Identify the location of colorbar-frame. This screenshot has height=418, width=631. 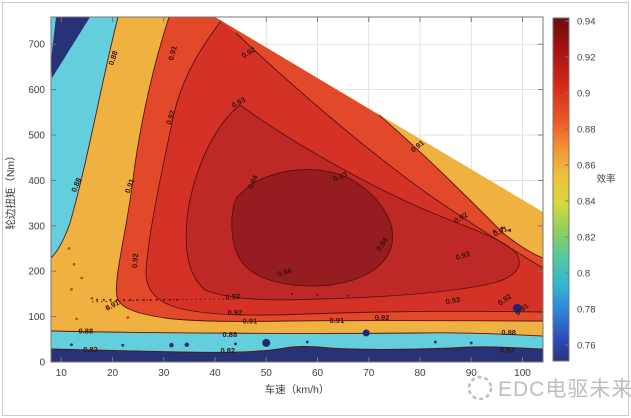
(561, 189).